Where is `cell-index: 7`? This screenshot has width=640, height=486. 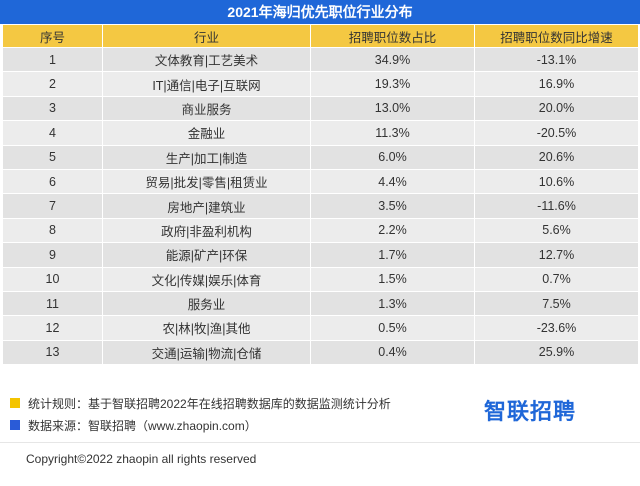 cell-index: 7 is located at coordinates (52, 206).